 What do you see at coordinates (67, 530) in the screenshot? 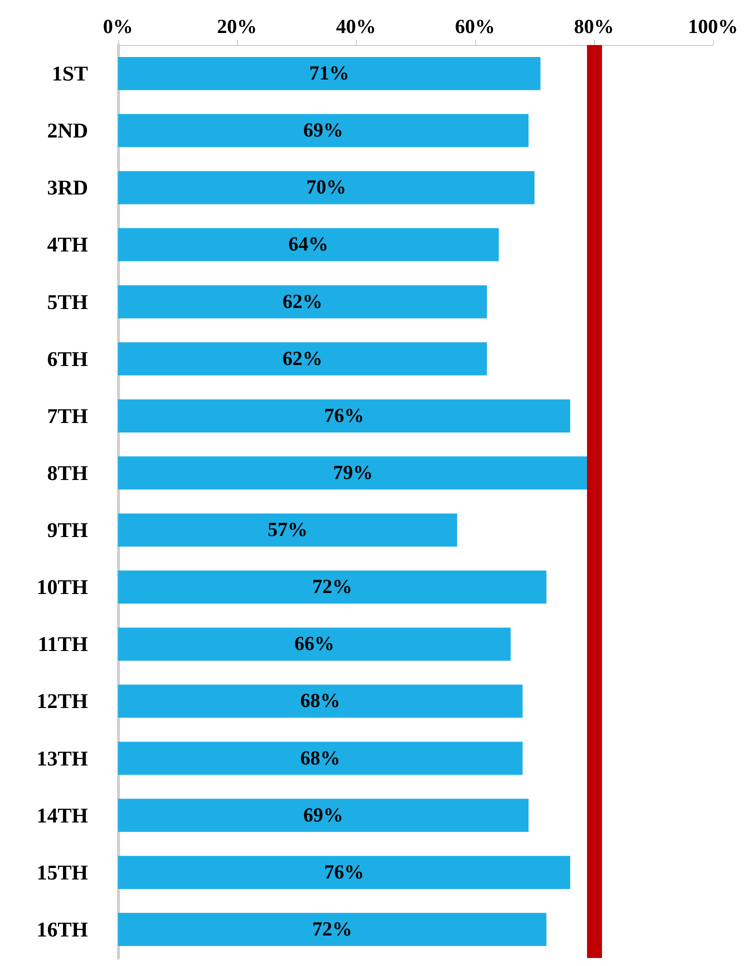
I see `y-tick-label: 9TH` at bounding box center [67, 530].